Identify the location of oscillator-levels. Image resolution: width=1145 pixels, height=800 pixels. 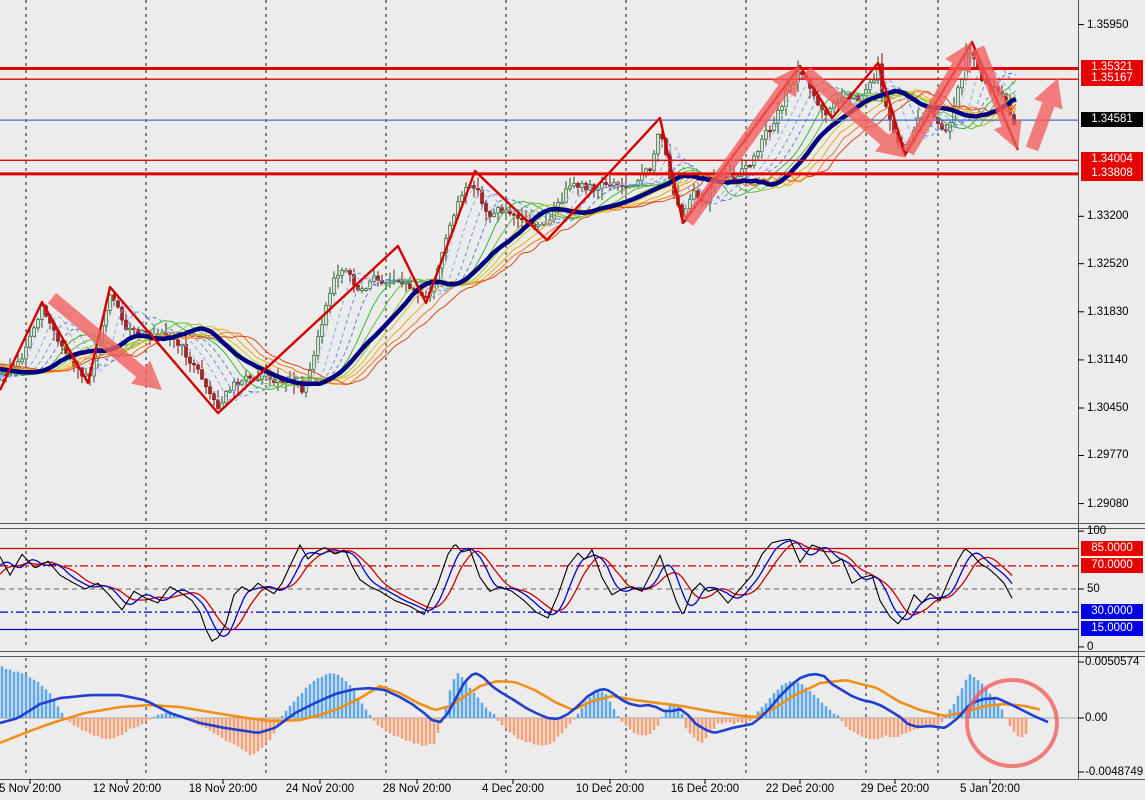
(539, 589).